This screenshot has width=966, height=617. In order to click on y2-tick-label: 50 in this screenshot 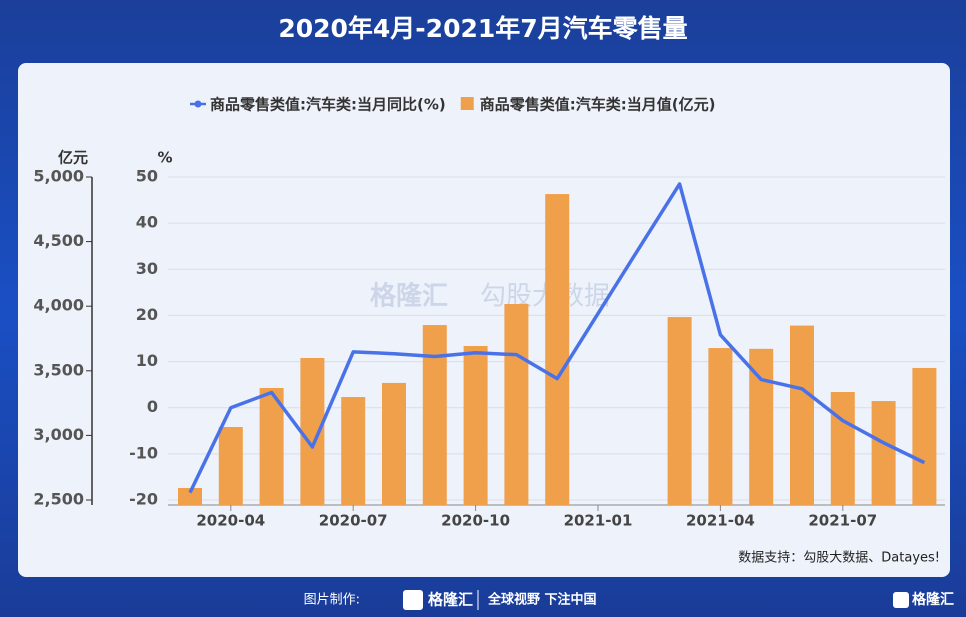, I will do `click(147, 176)`.